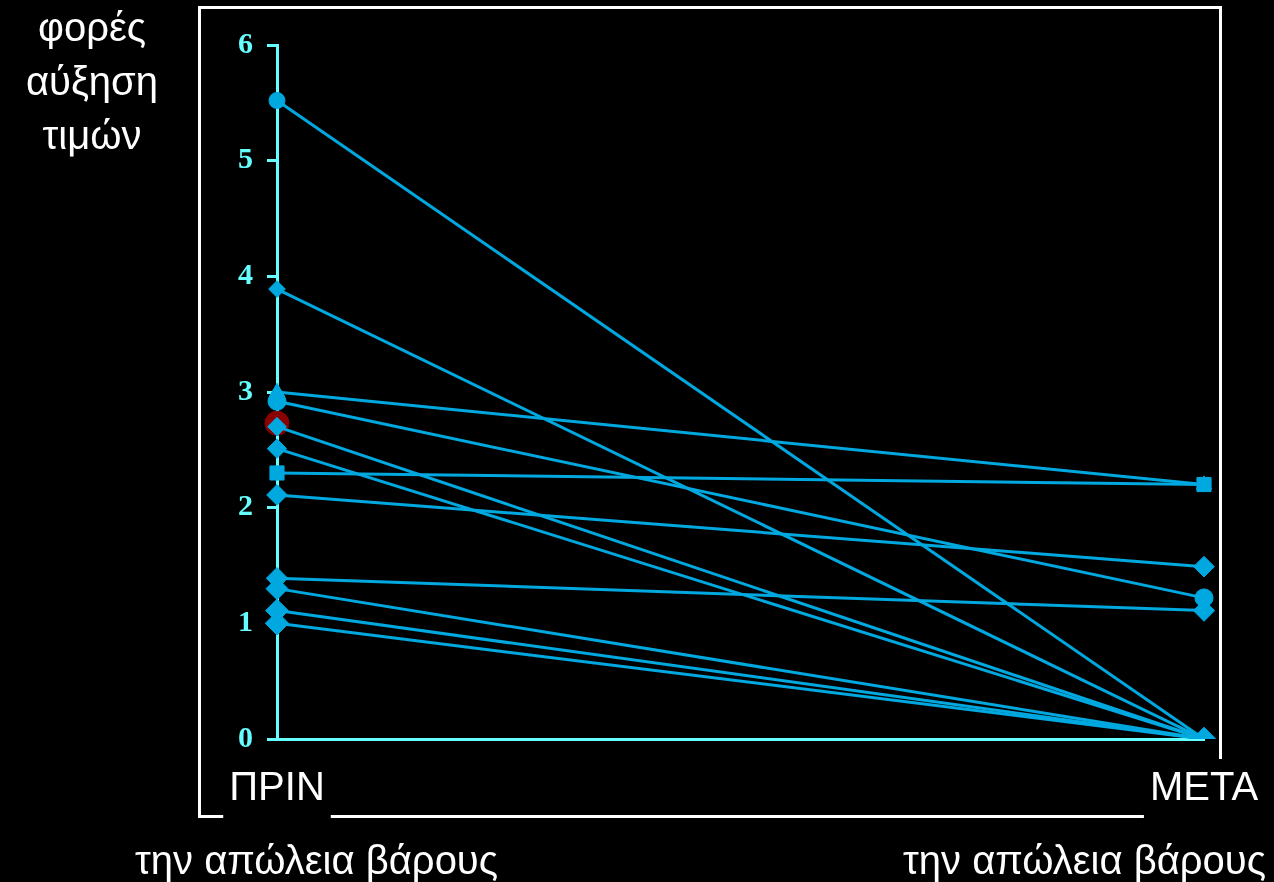 The height and width of the screenshot is (882, 1274). I want to click on y-tick-label: 5, so click(245, 158).